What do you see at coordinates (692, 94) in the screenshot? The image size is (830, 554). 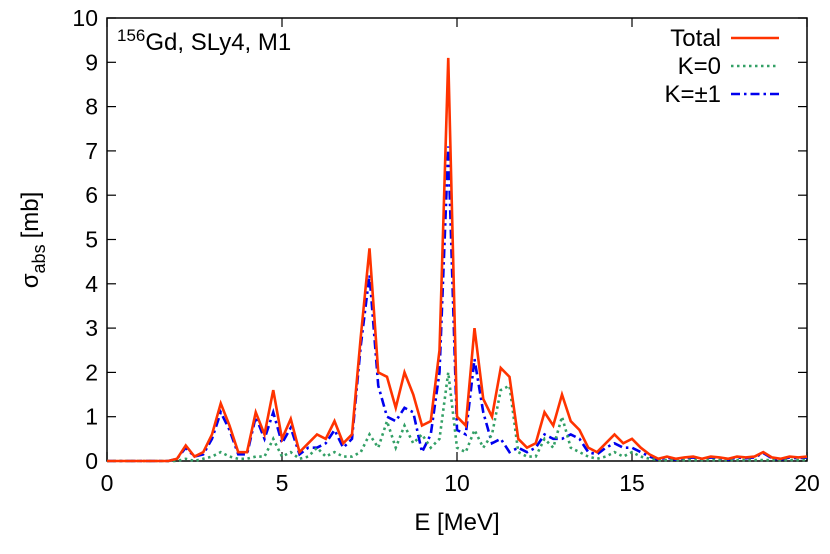 I see `legend-label: K=±1` at bounding box center [692, 94].